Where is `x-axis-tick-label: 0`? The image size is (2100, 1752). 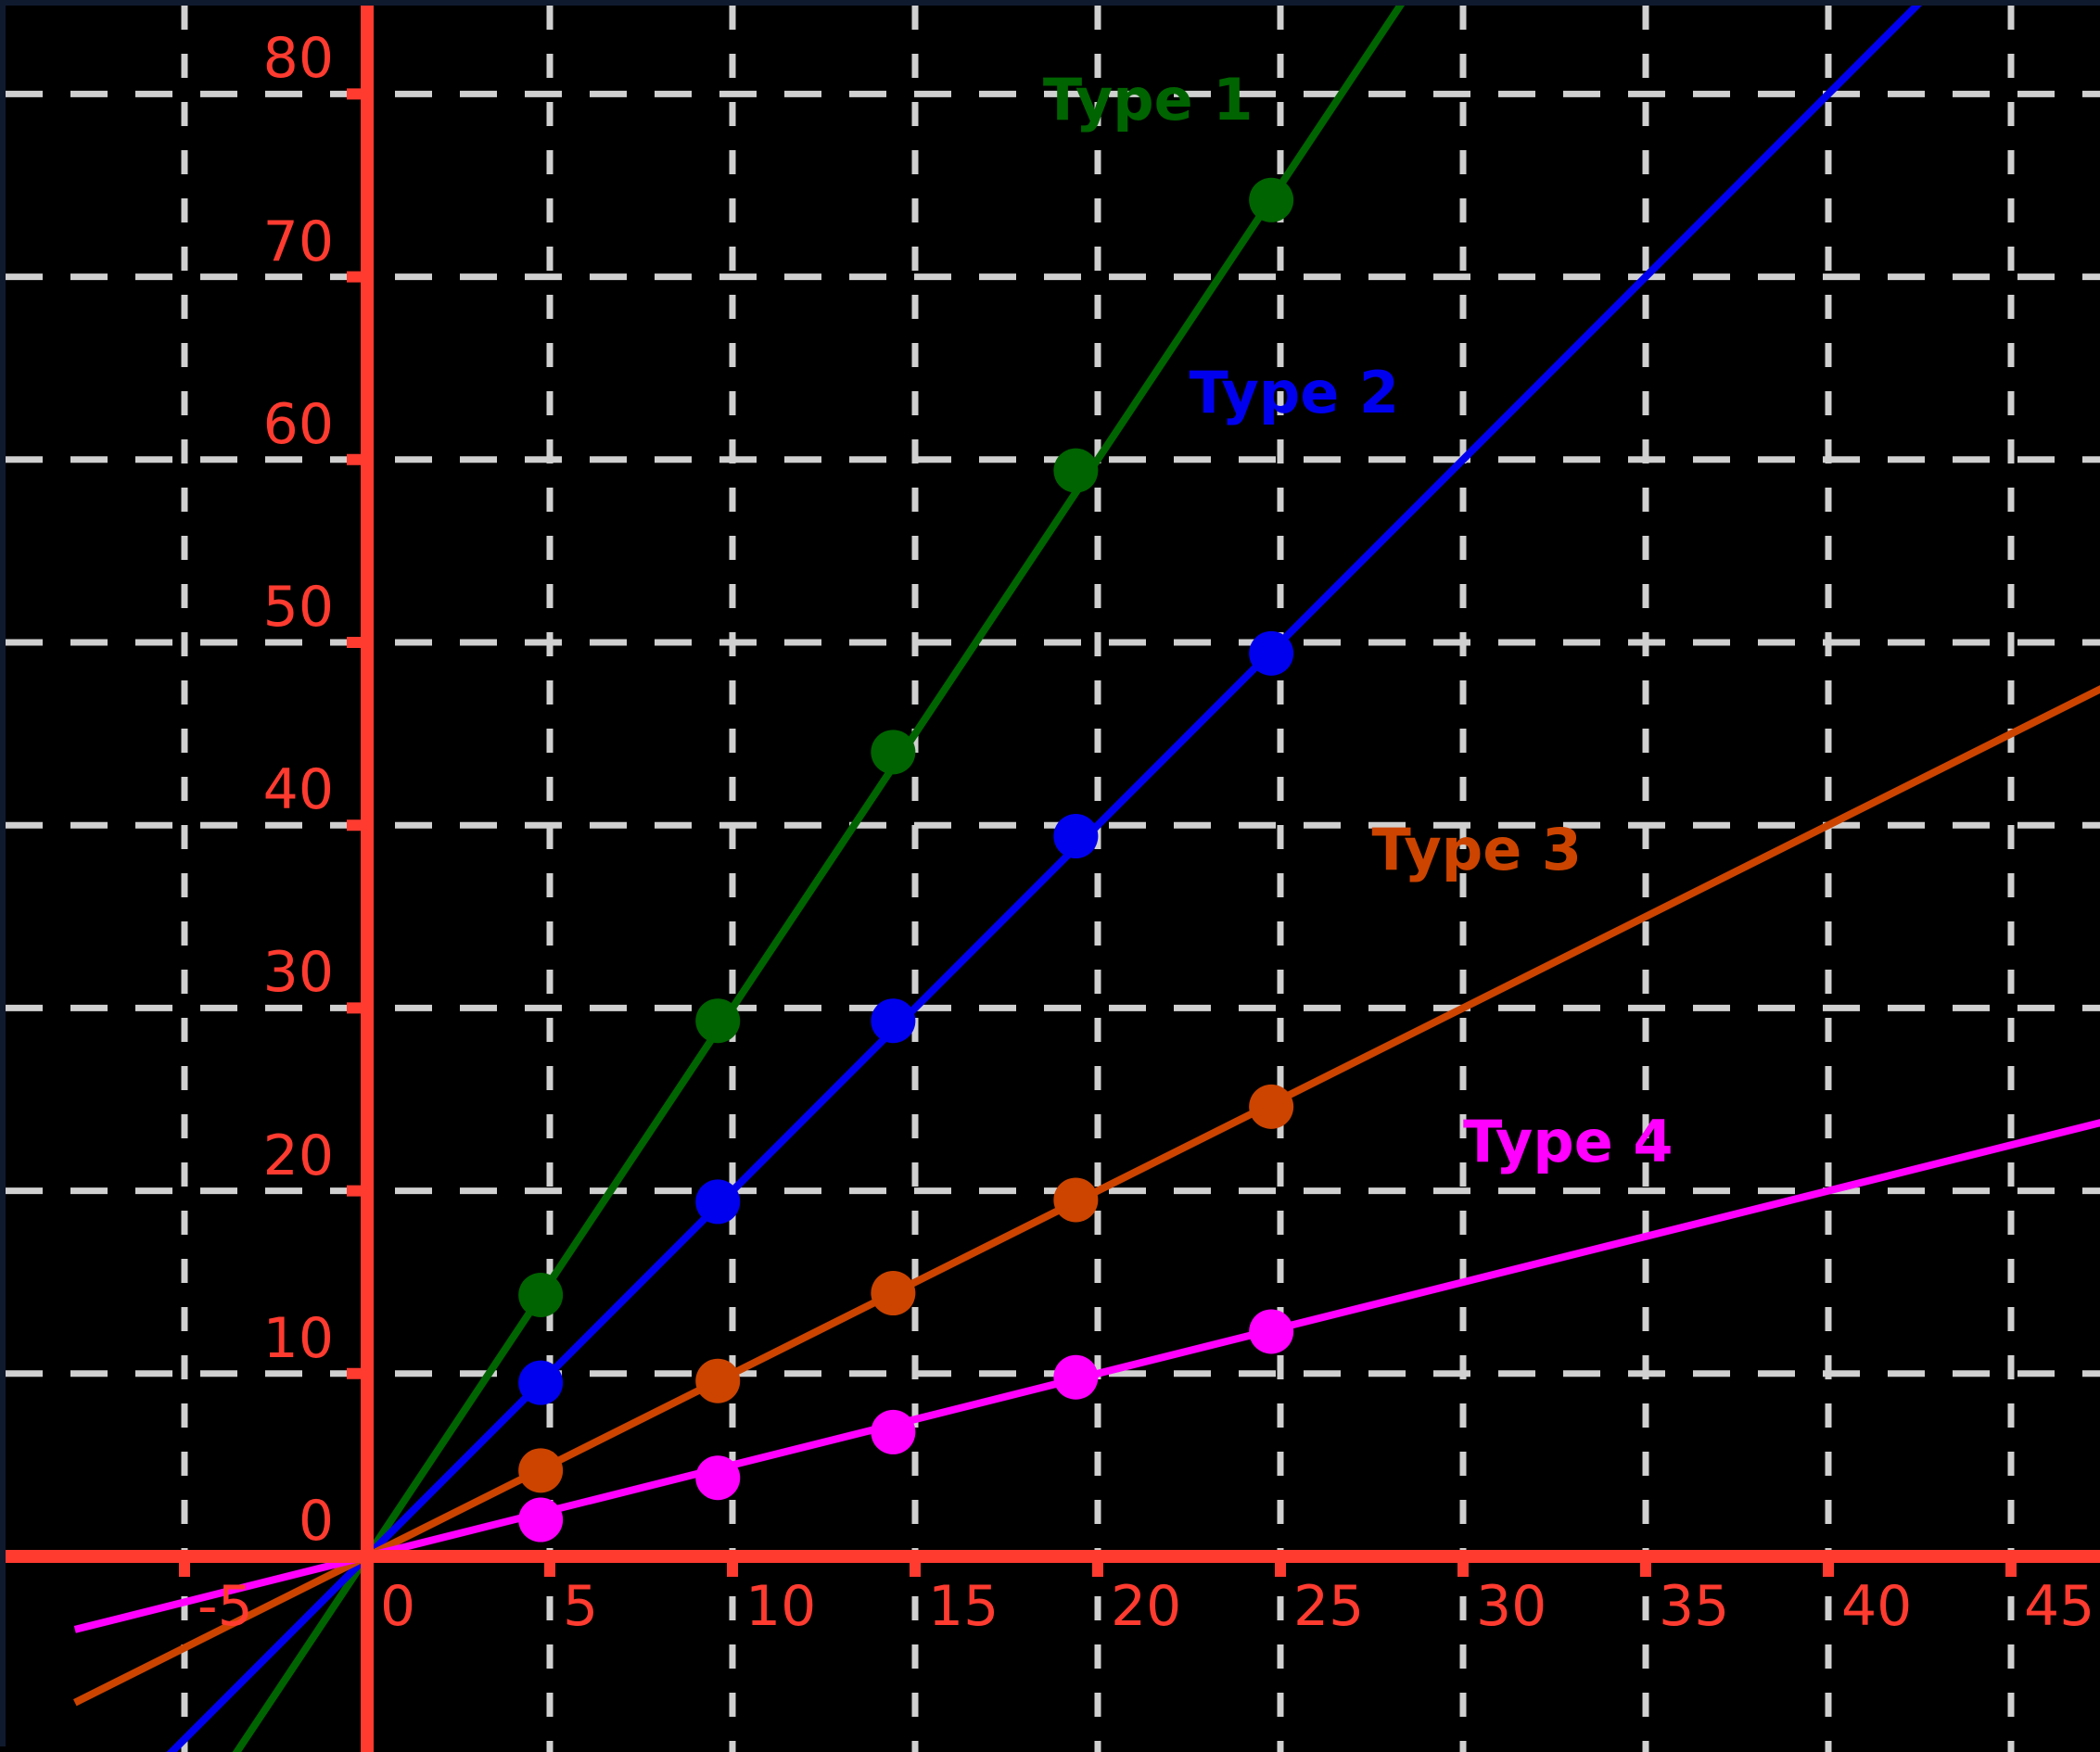
x-axis-tick-label: 0 is located at coordinates (398, 1606).